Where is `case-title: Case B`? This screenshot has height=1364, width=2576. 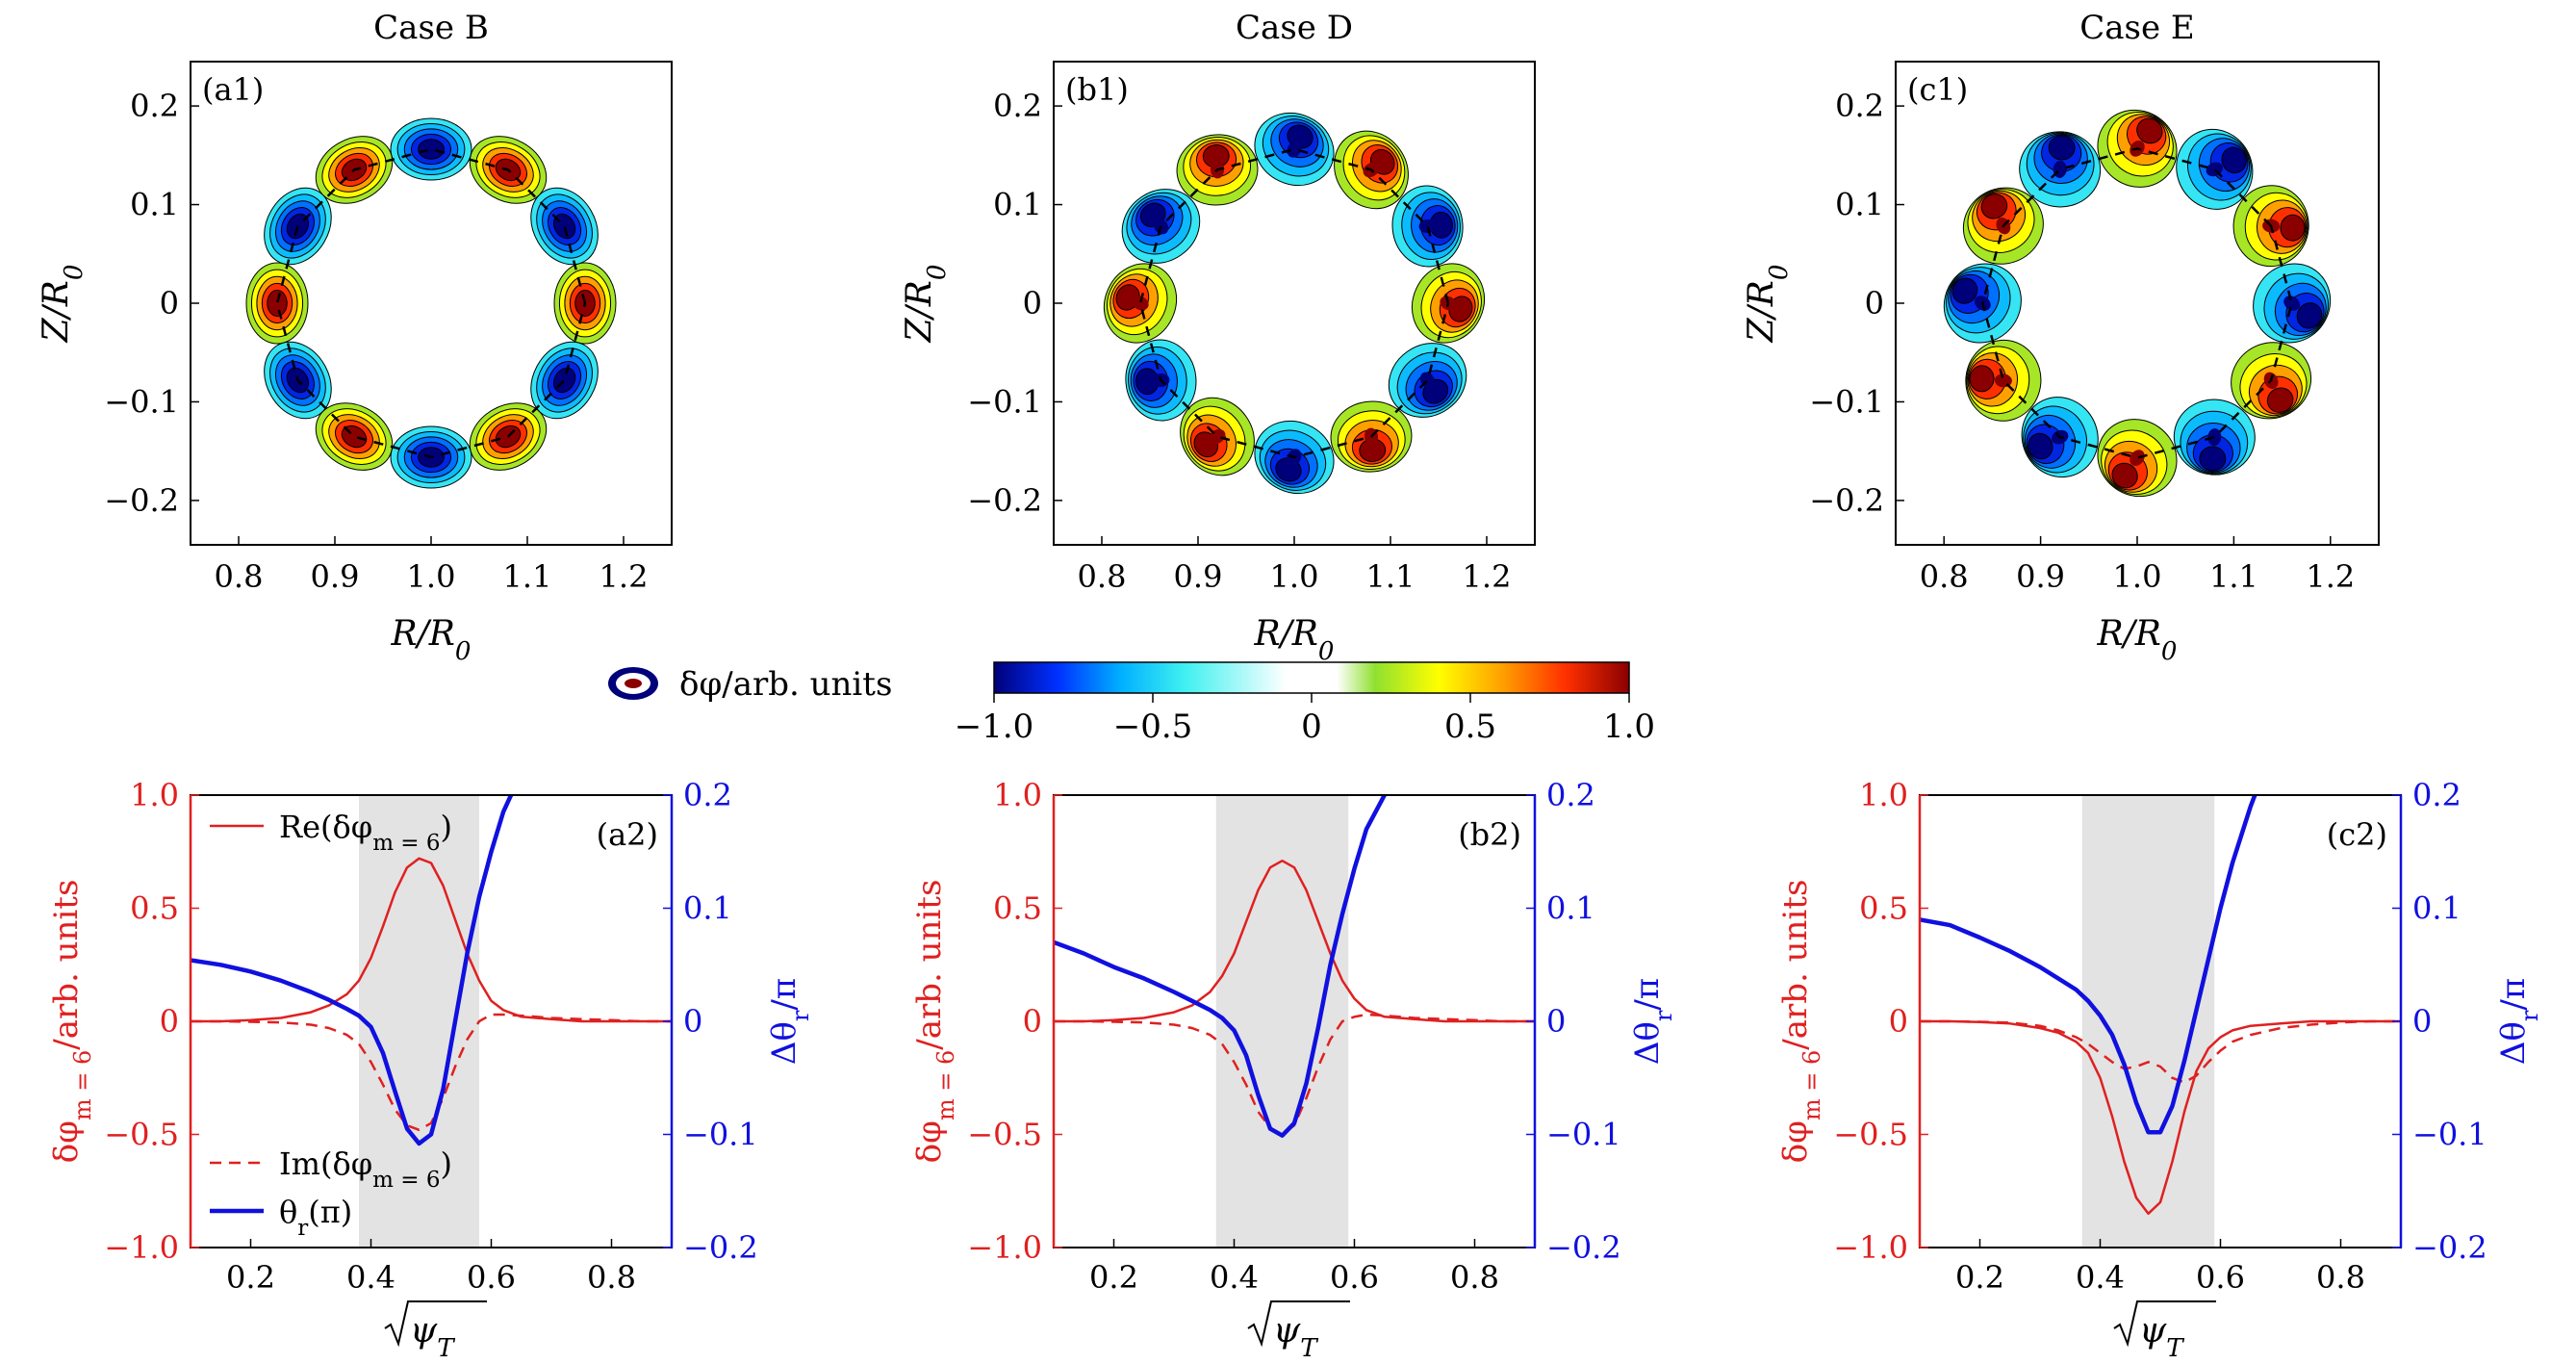 case-title: Case B is located at coordinates (431, 28).